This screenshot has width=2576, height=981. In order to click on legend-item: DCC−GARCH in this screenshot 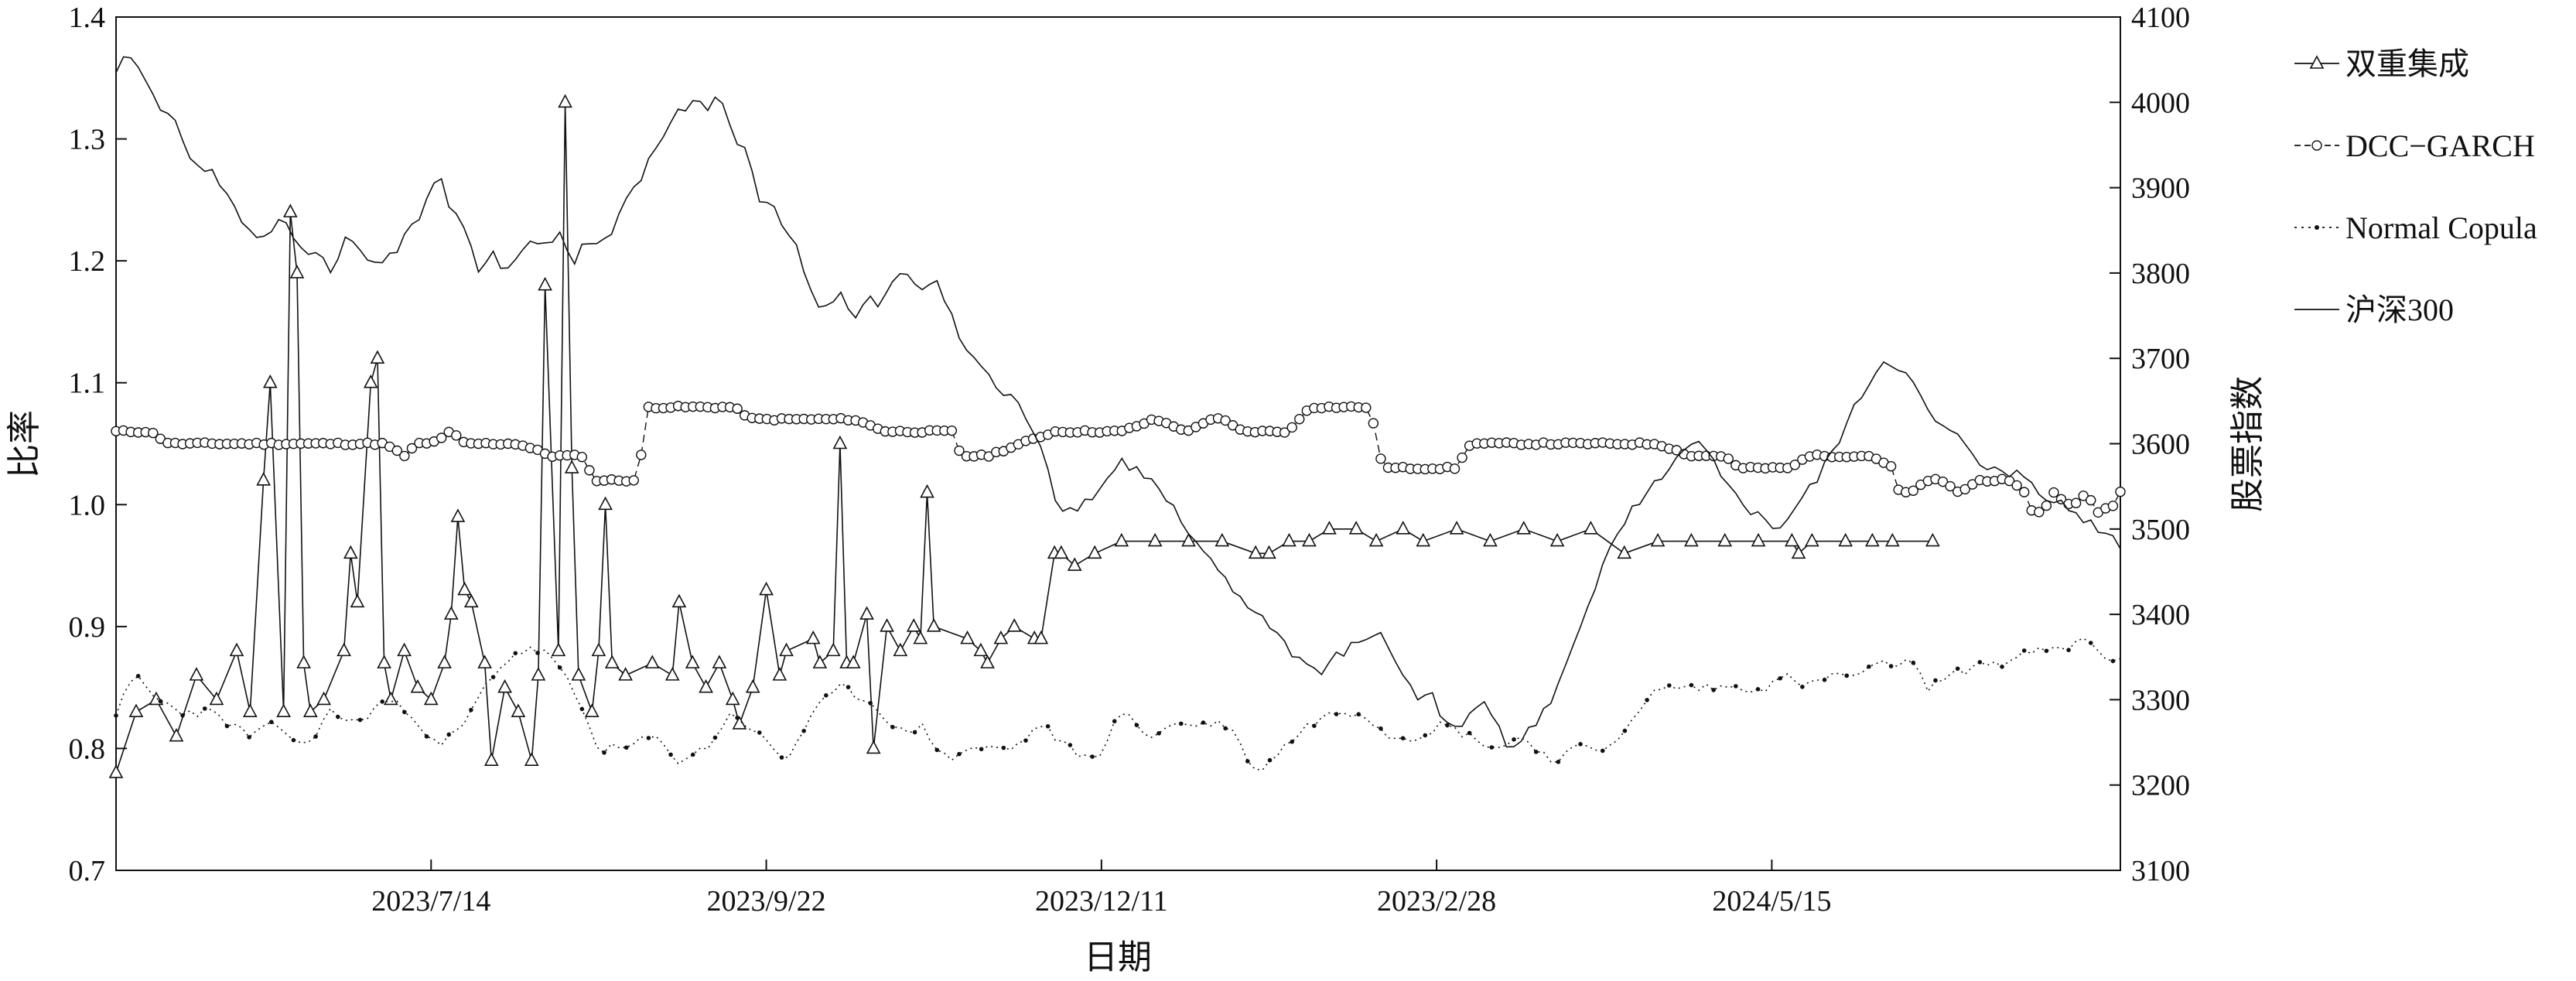, I will do `click(2414, 145)`.